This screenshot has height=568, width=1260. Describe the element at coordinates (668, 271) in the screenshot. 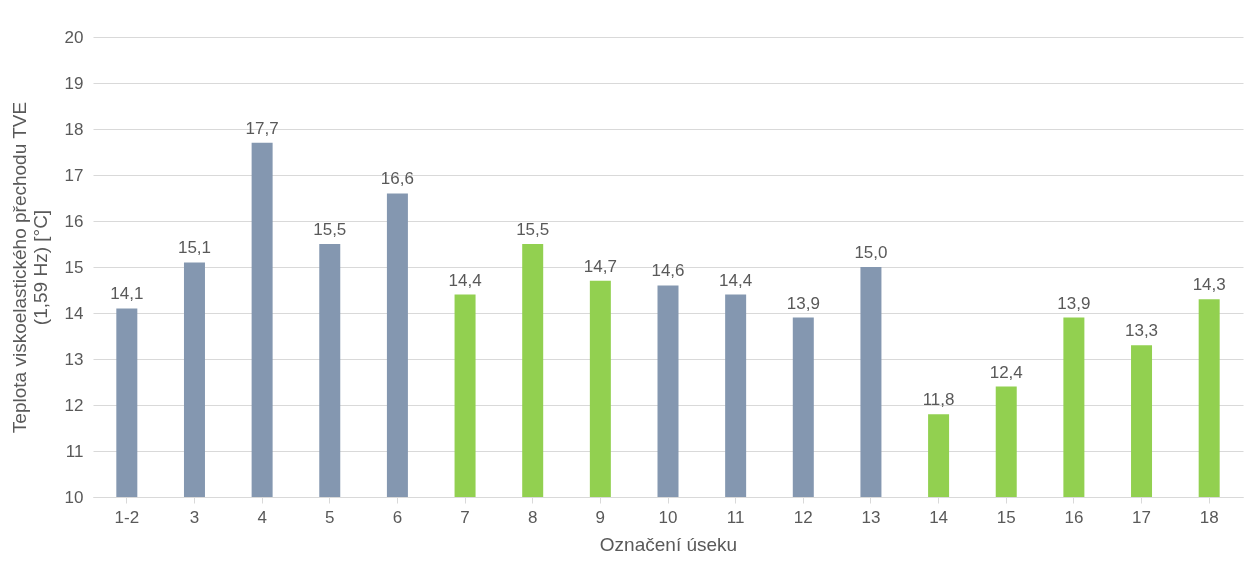

I see `data-label: 14,6` at that location.